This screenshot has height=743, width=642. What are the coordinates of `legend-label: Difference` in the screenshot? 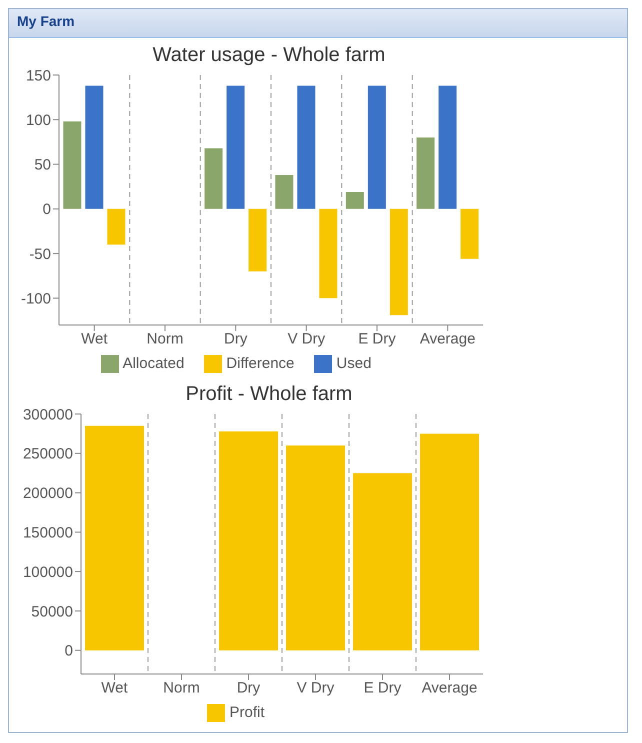 It's located at (260, 363).